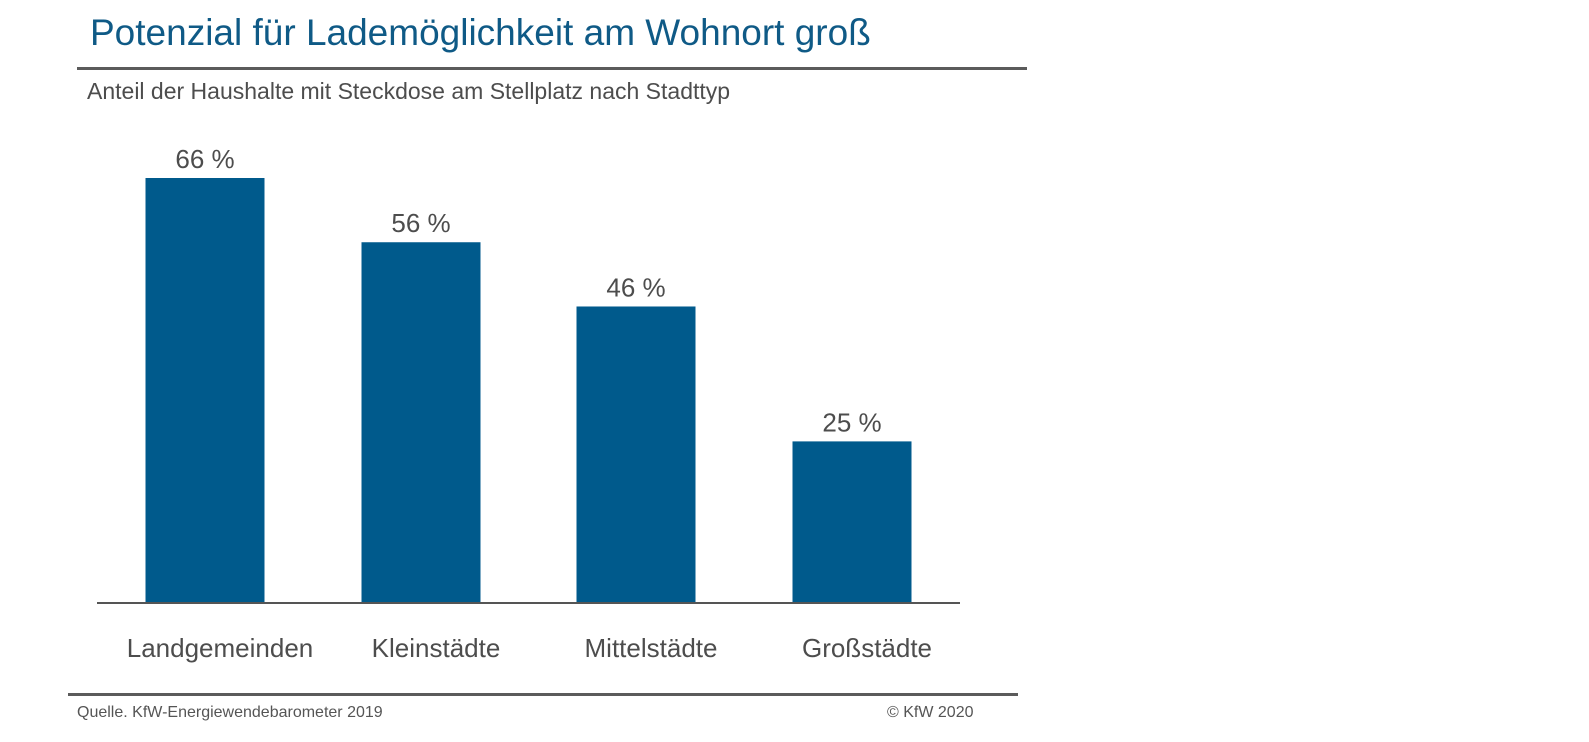  What do you see at coordinates (436, 648) in the screenshot?
I see `category-label-1: Kleinstädte` at bounding box center [436, 648].